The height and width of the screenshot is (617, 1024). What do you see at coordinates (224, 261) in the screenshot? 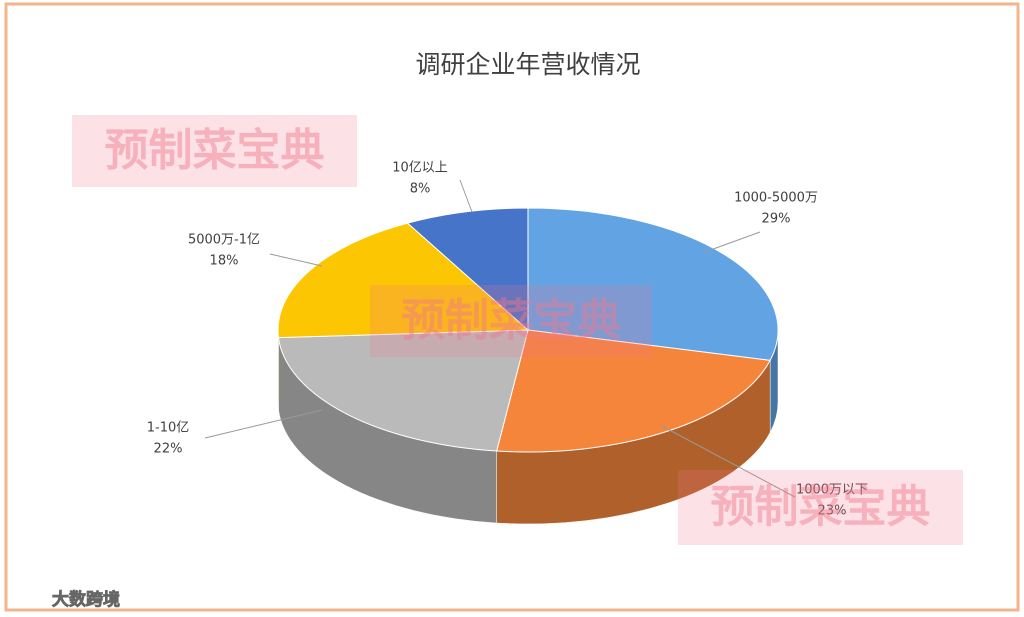
I see `slice-value-label: 18%` at bounding box center [224, 261].